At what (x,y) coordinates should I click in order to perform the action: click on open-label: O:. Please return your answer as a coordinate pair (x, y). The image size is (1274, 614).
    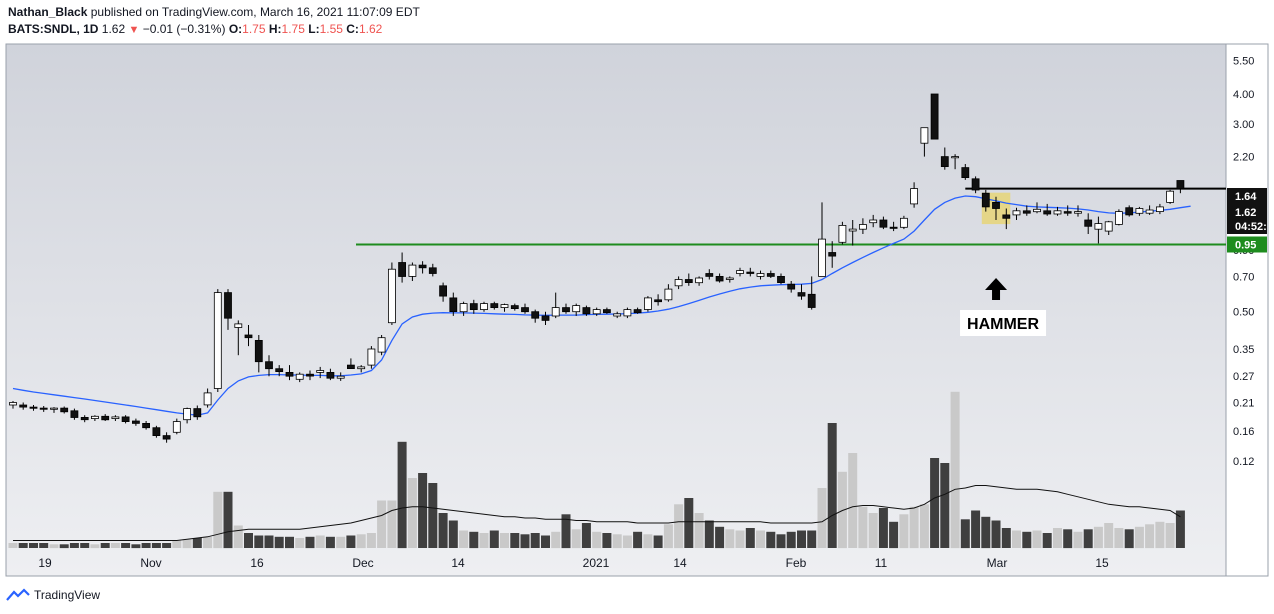
    Looking at the image, I should click on (235, 29).